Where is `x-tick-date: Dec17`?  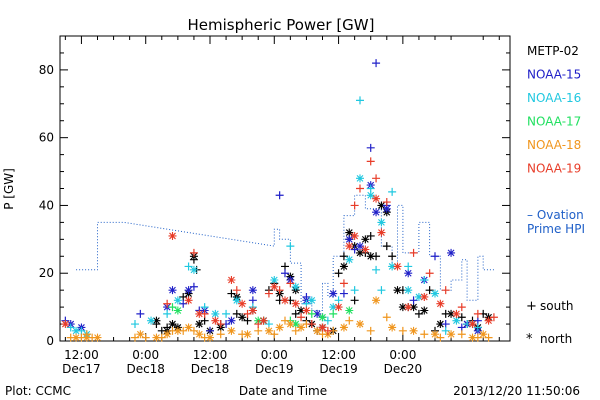 x-tick-date: Dec17 is located at coordinates (81, 369).